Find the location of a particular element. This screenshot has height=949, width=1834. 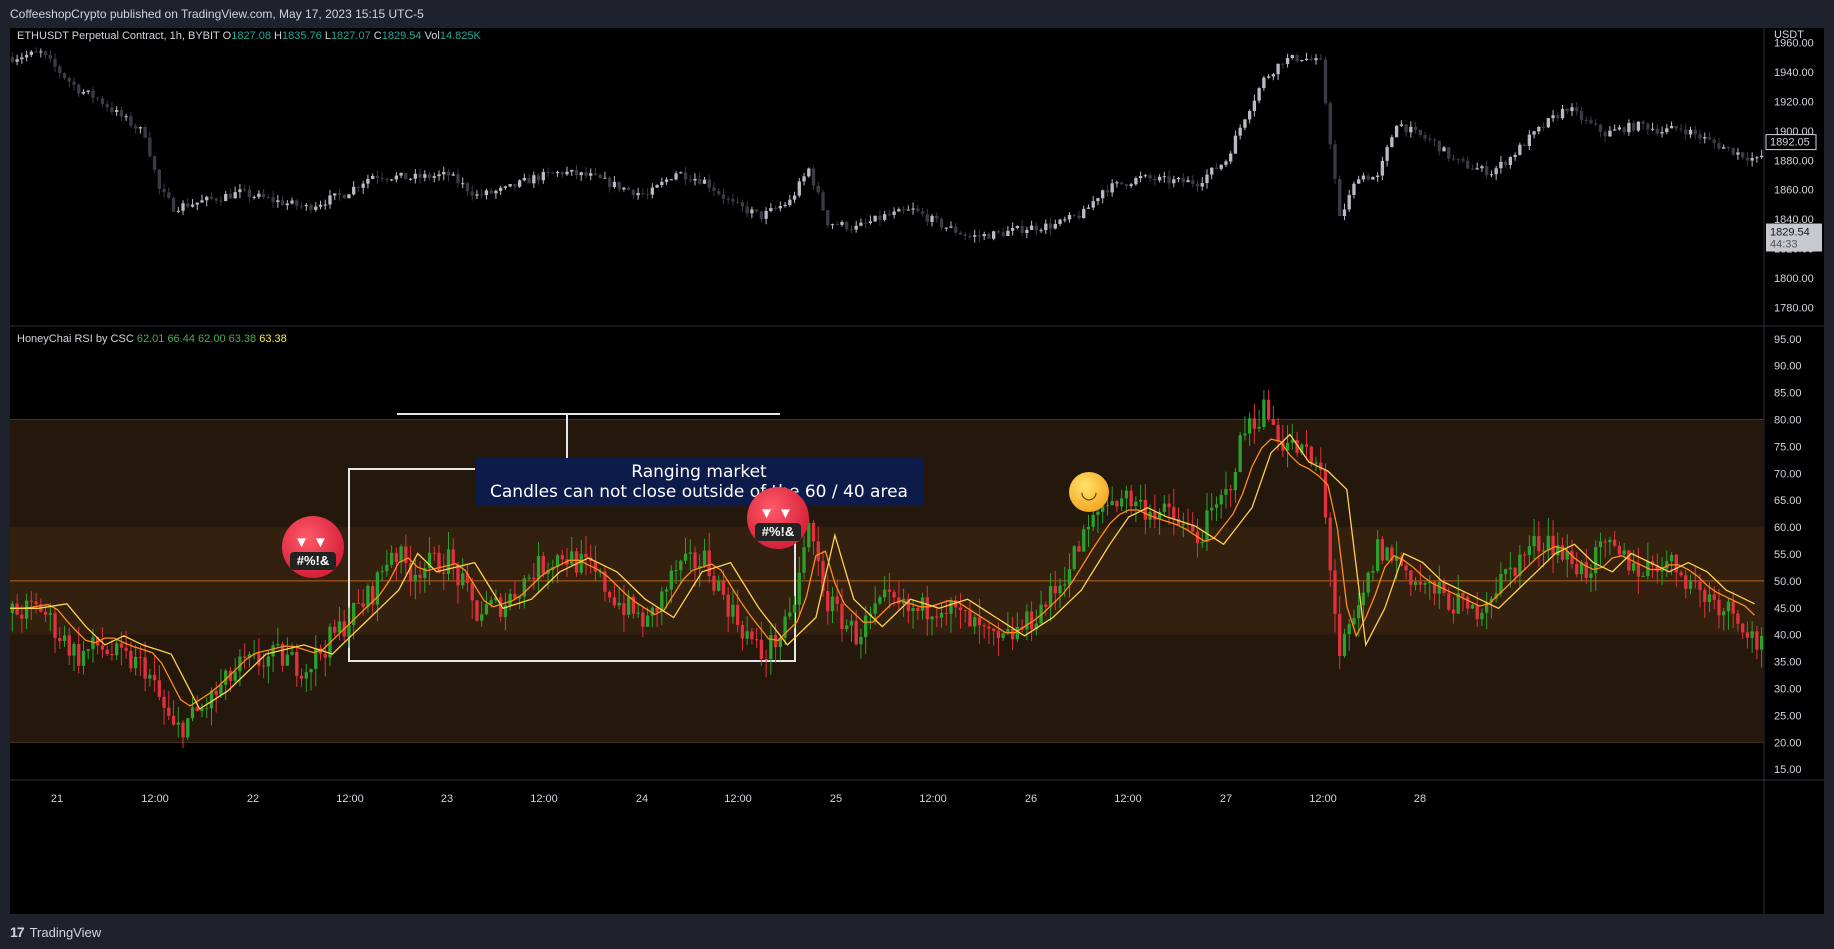

close-value: 1829.54 is located at coordinates (401, 36).